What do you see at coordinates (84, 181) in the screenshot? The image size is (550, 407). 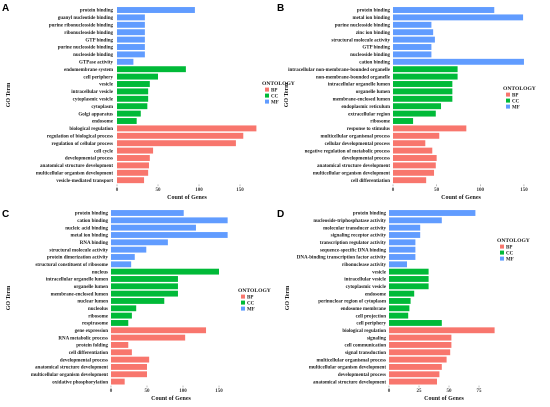 I see `term-label: vesicle-mediated transport` at bounding box center [84, 181].